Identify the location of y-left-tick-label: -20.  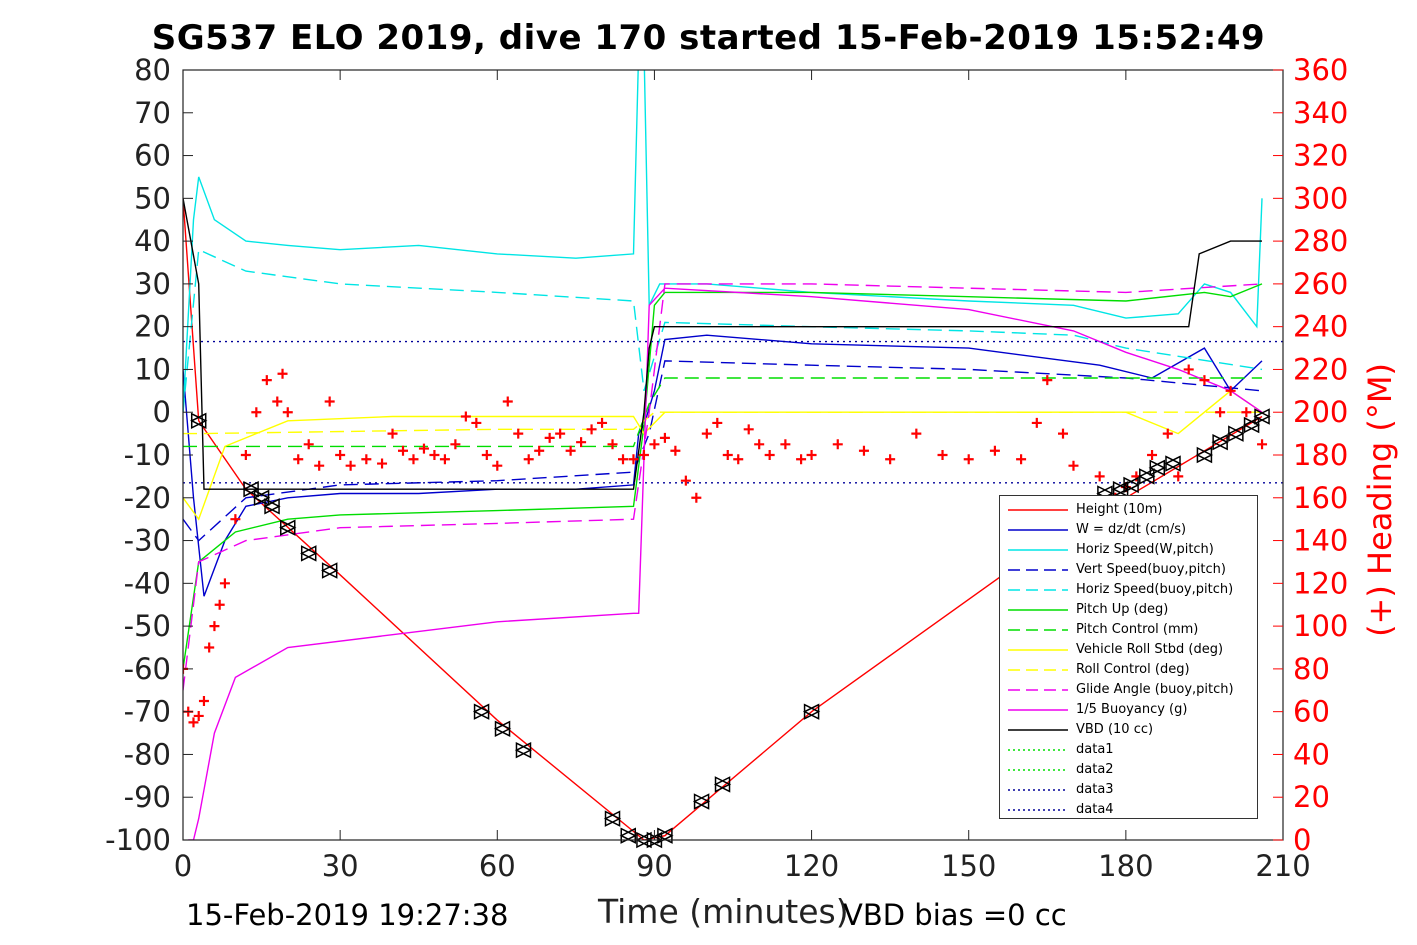
(147, 498).